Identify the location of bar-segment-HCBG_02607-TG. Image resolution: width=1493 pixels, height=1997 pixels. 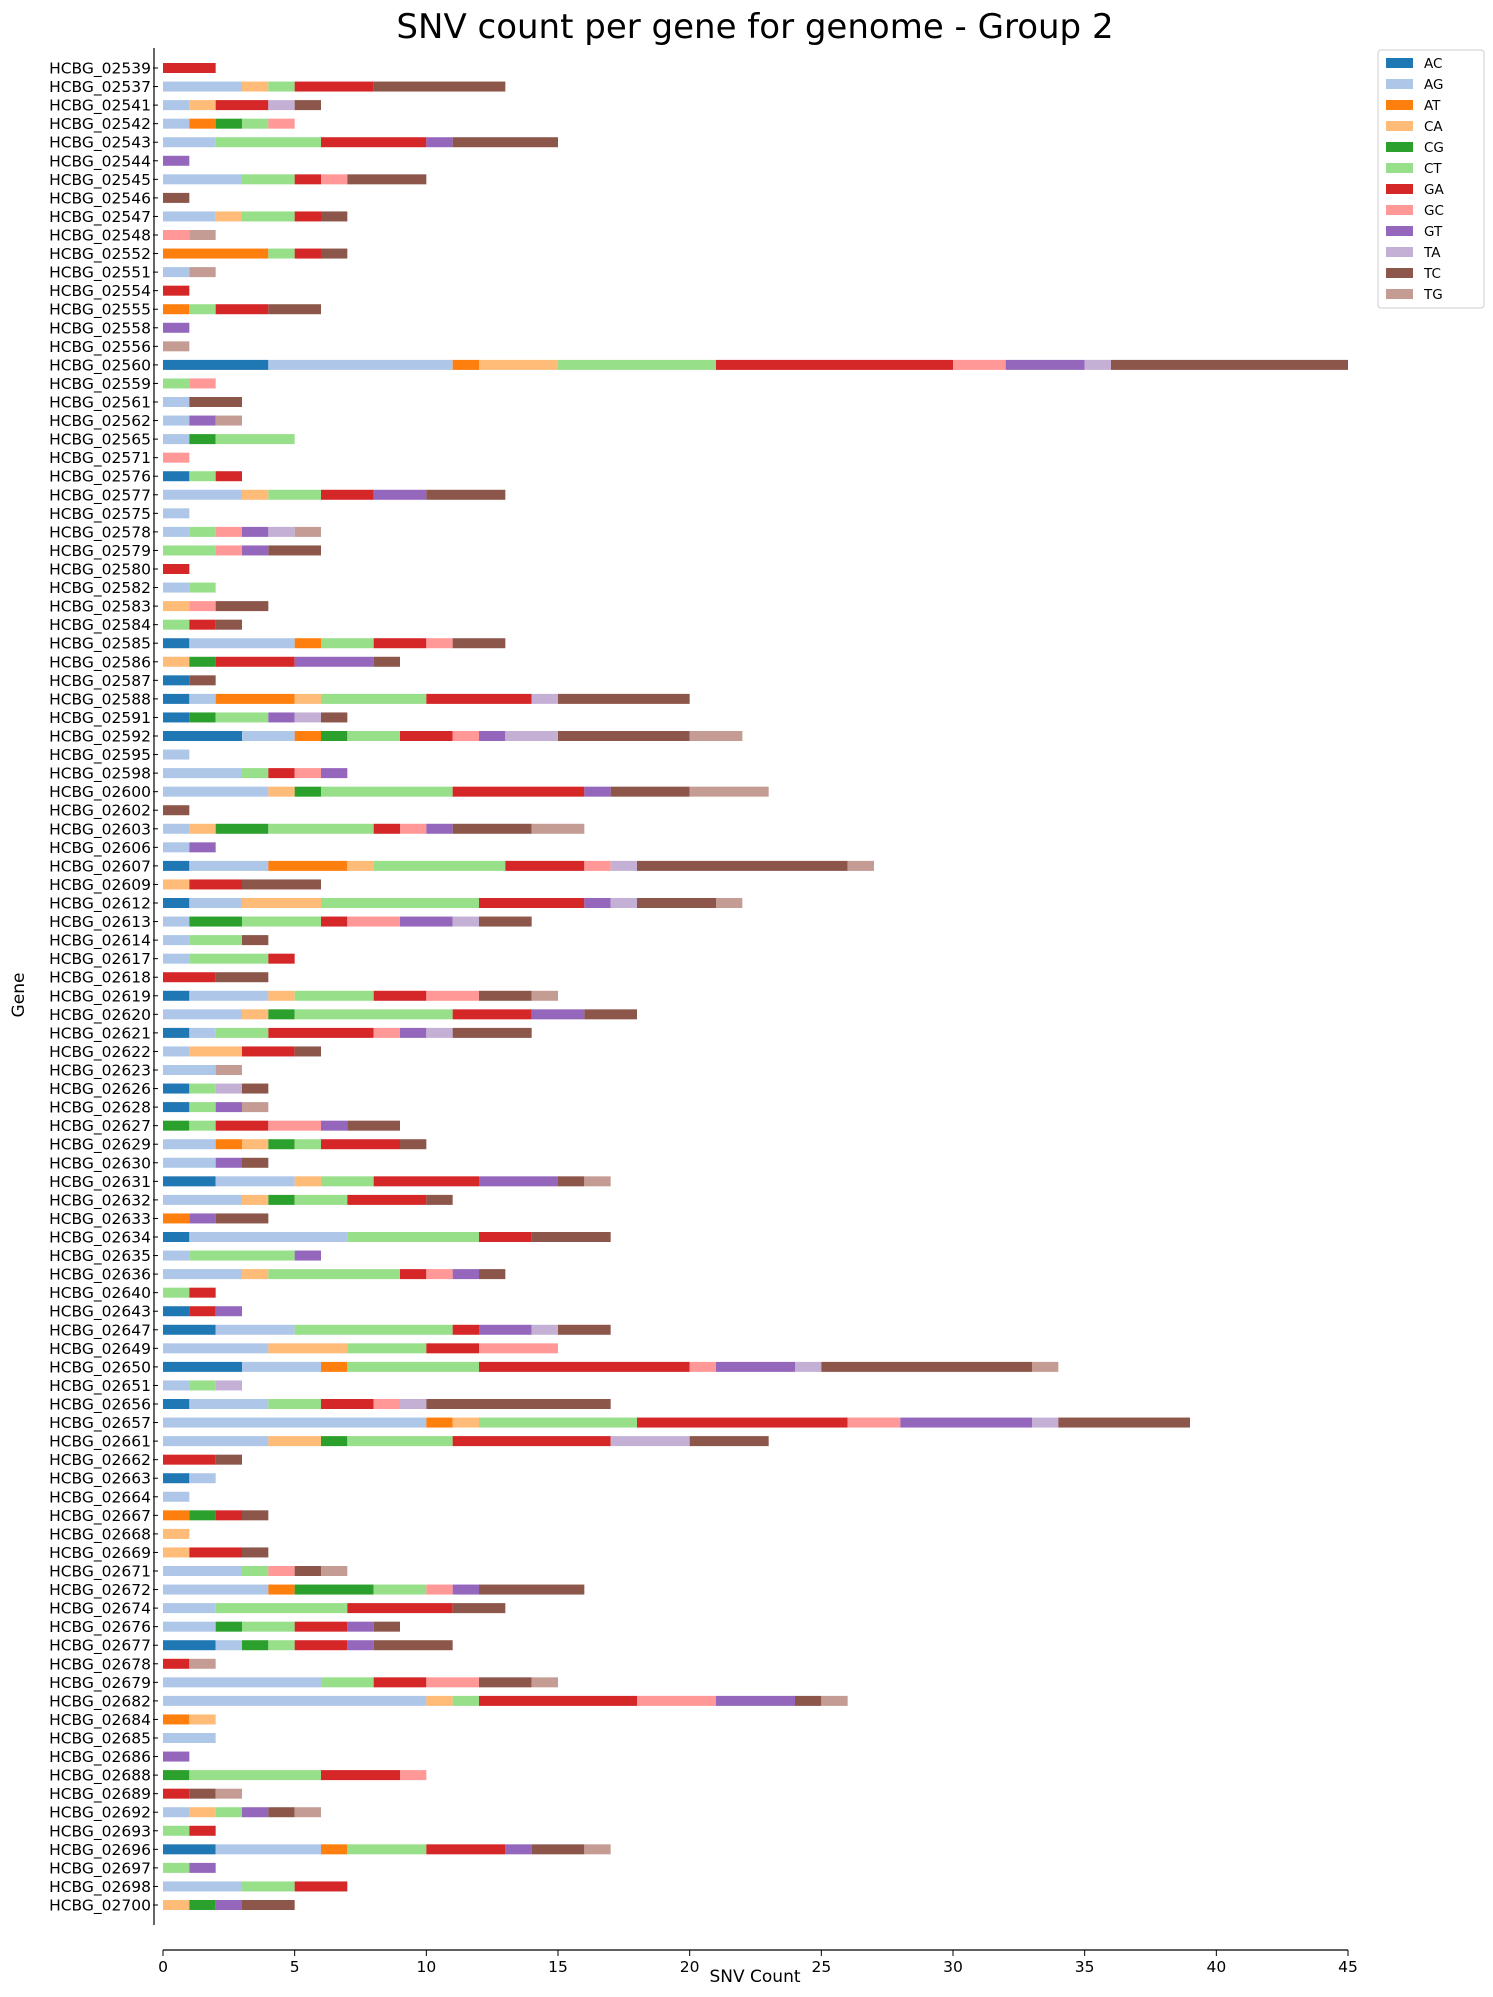
(860, 865).